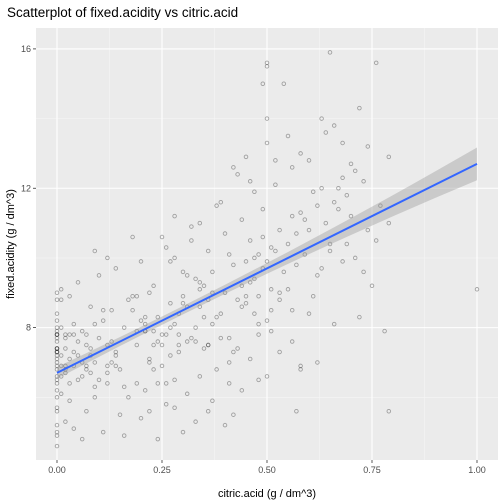 Image resolution: width=504 pixels, height=504 pixels. What do you see at coordinates (28, 188) in the screenshot?
I see `y-axis-ticks: 8 12 16` at bounding box center [28, 188].